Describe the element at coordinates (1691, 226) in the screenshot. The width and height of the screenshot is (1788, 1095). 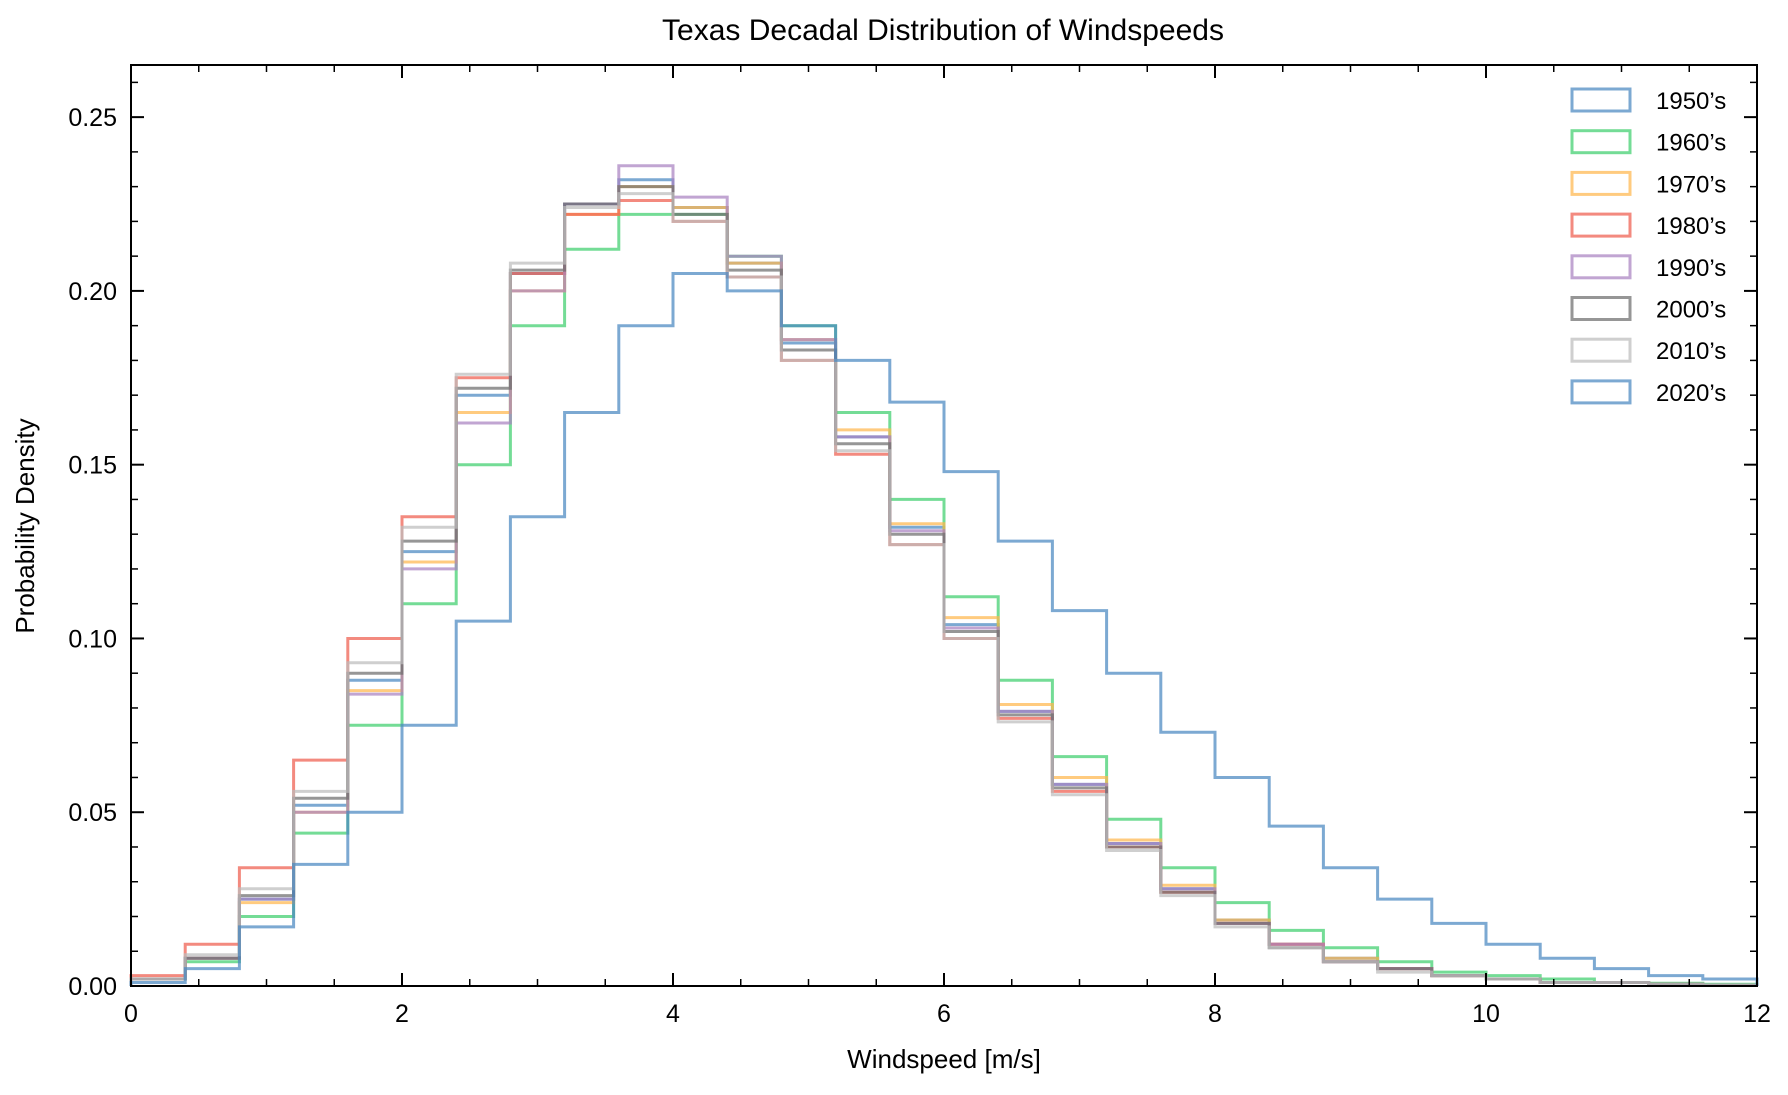
I see `legend-label: 1980’s` at that location.